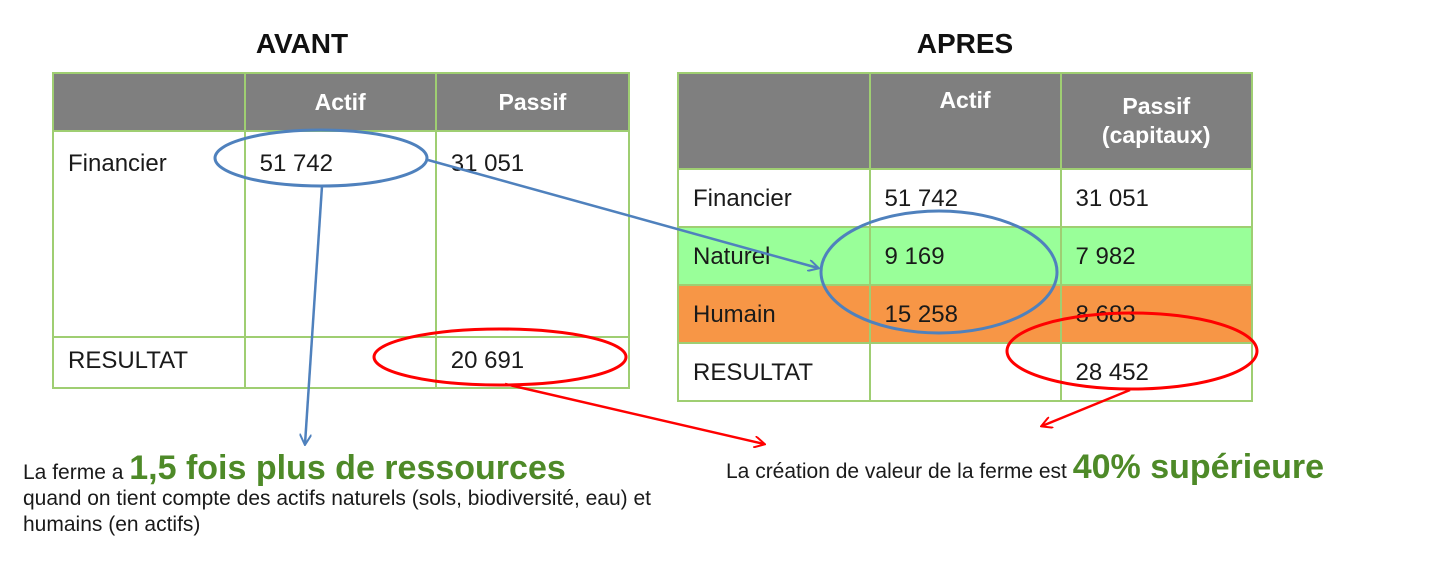 This screenshot has height=561, width=1430. What do you see at coordinates (1156, 121) in the screenshot?
I see `header-cell-passif: Passif (capitaux)` at bounding box center [1156, 121].